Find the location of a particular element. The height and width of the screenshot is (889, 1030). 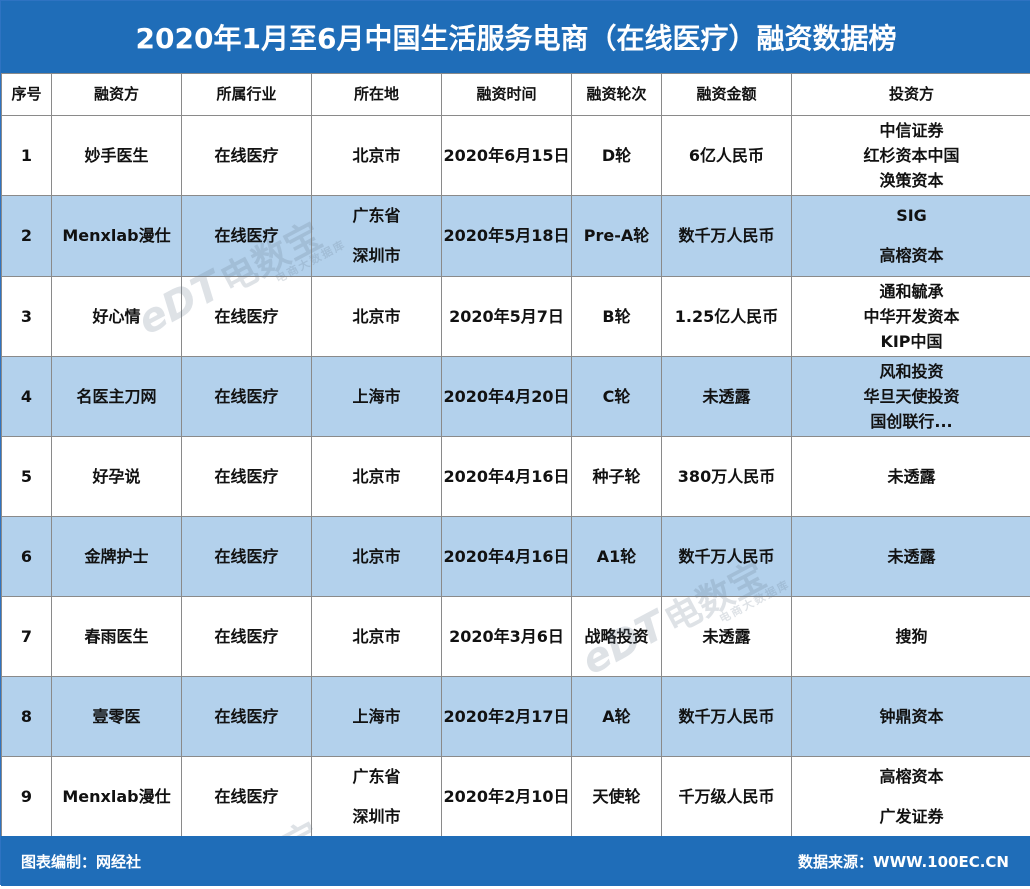

cell-location: 上海市 is located at coordinates (377, 717).